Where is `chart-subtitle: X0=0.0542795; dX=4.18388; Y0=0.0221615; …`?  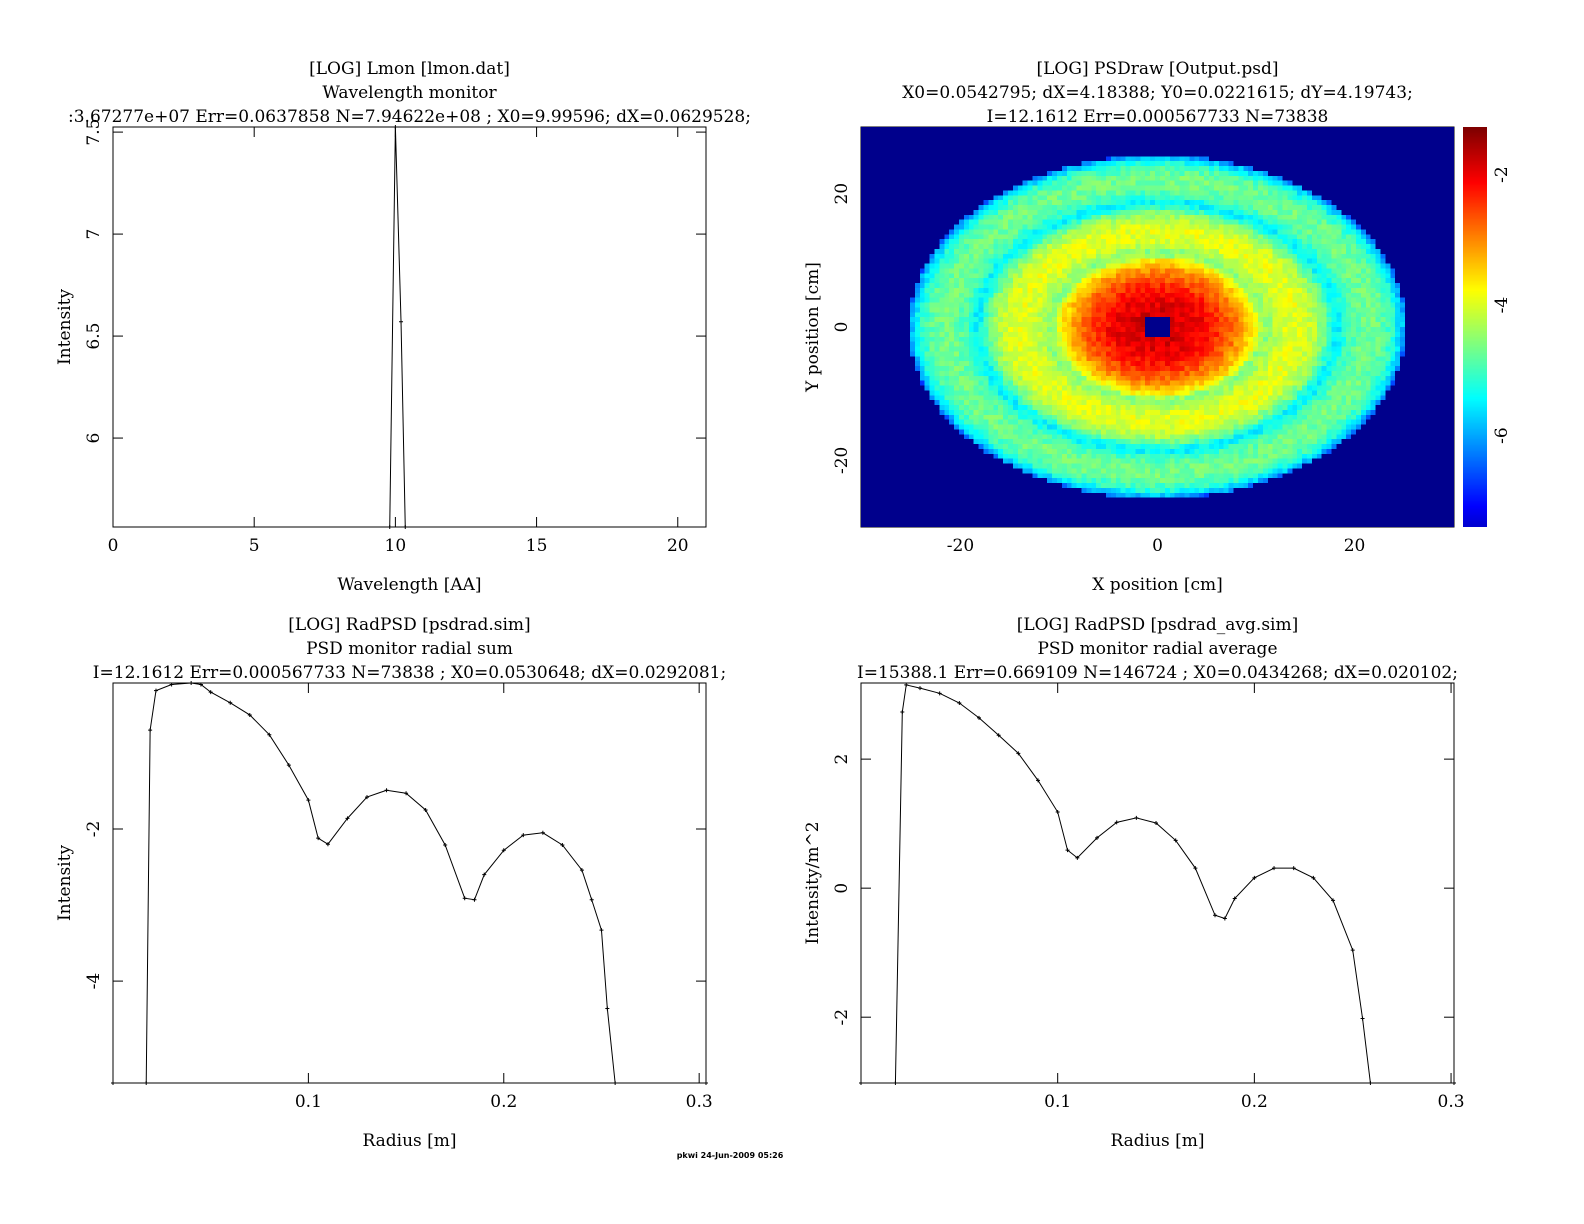
chart-subtitle: X0=0.0542795; dX=4.18388; Y0=0.0221615; … is located at coordinates (1157, 93).